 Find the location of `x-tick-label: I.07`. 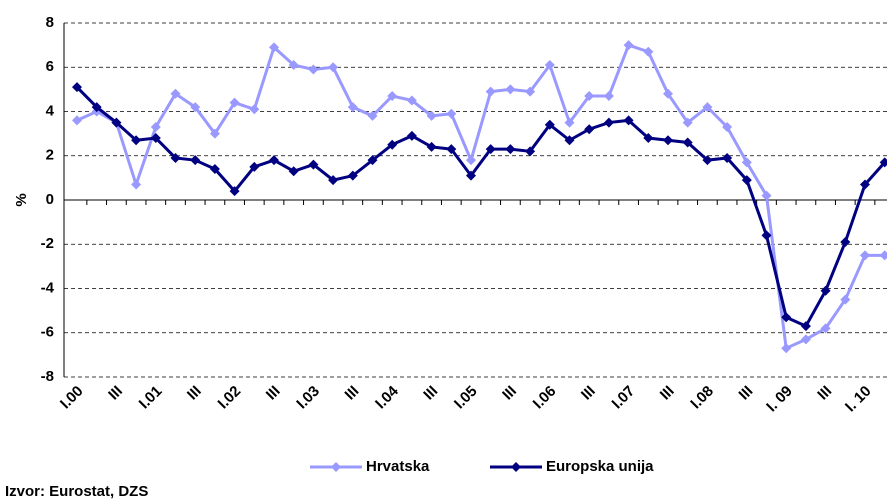

x-tick-label: I.07 is located at coordinates (624, 398).